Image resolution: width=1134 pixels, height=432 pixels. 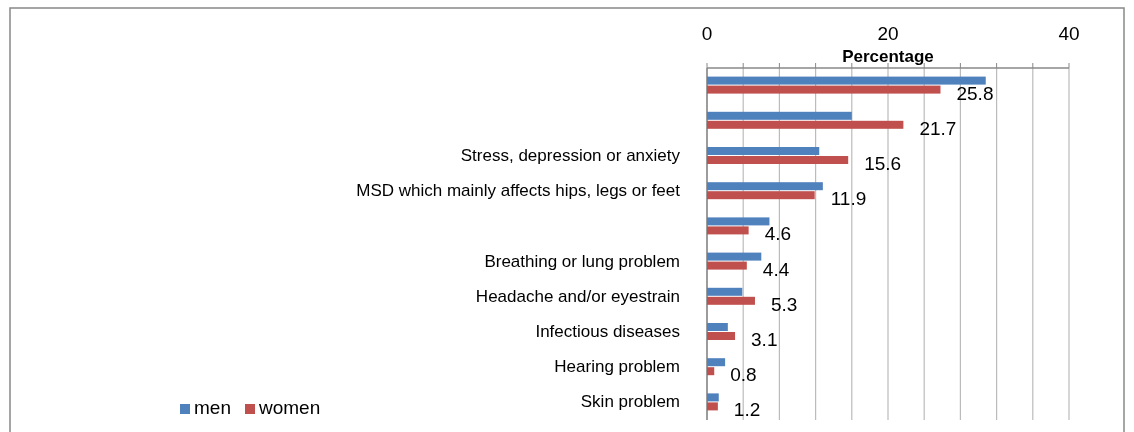 What do you see at coordinates (888, 33) in the screenshot?
I see `x-tick-label: 20` at bounding box center [888, 33].